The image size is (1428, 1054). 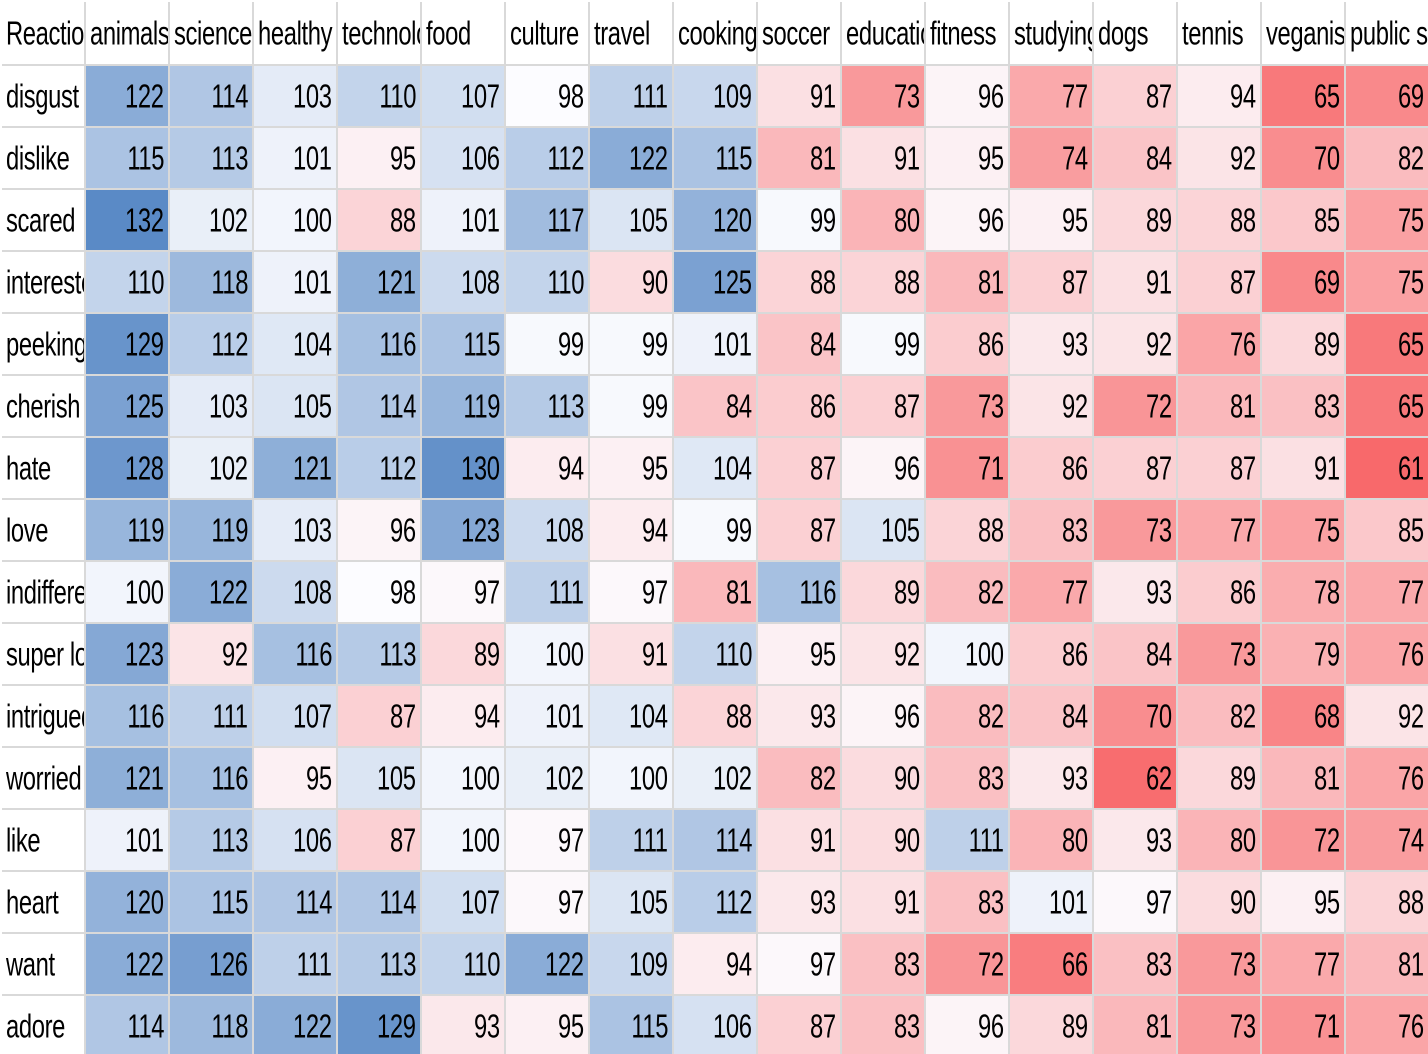 I want to click on row-label-super-love: super love, so click(x=44, y=655).